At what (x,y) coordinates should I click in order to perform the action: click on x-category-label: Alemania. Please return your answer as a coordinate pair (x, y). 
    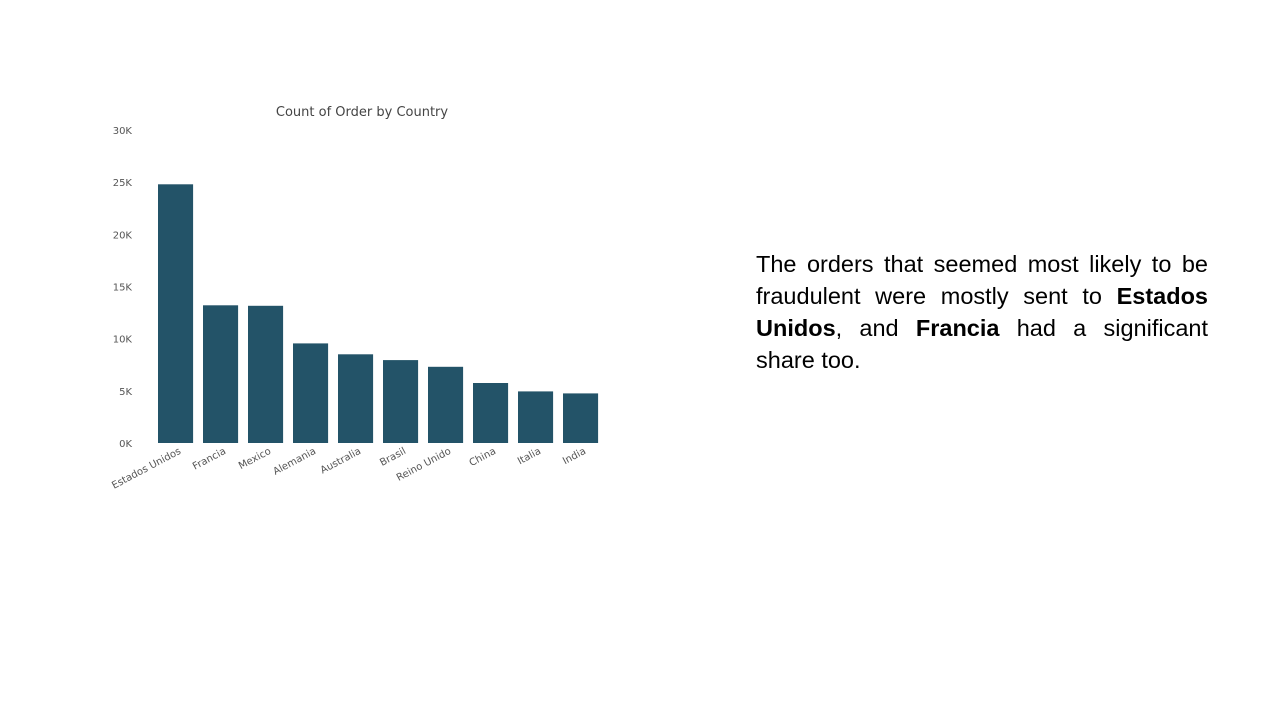
    Looking at the image, I should click on (294, 462).